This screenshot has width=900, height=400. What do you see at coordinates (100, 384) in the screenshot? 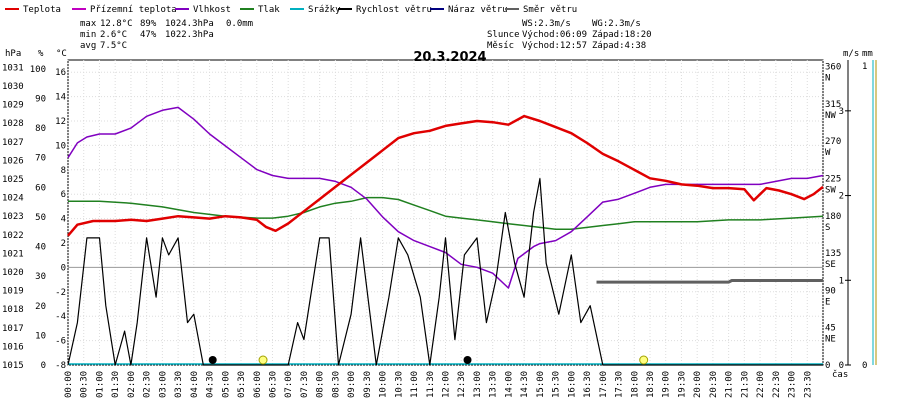
I see `time-tick: 01:00` at bounding box center [100, 384].